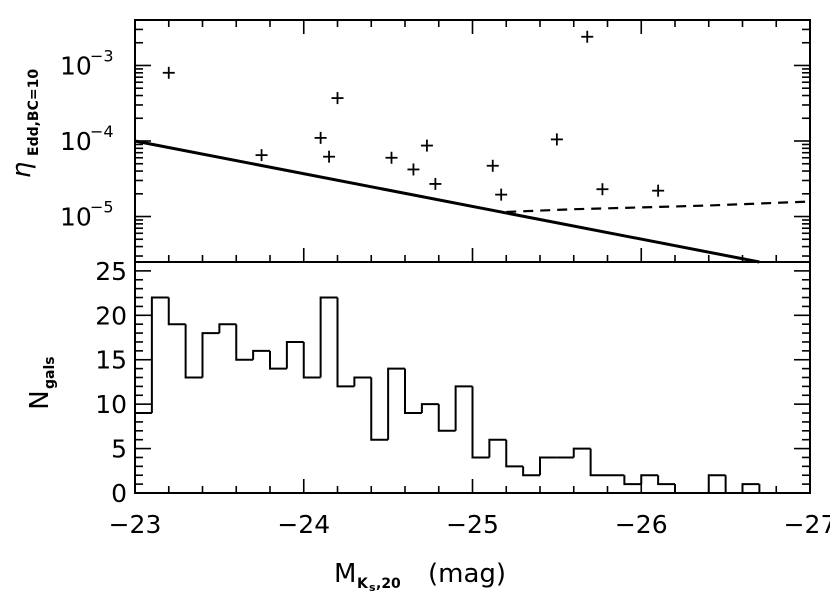 This screenshot has width=830, height=594. I want to click on x-tick-label: −25, so click(472, 524).